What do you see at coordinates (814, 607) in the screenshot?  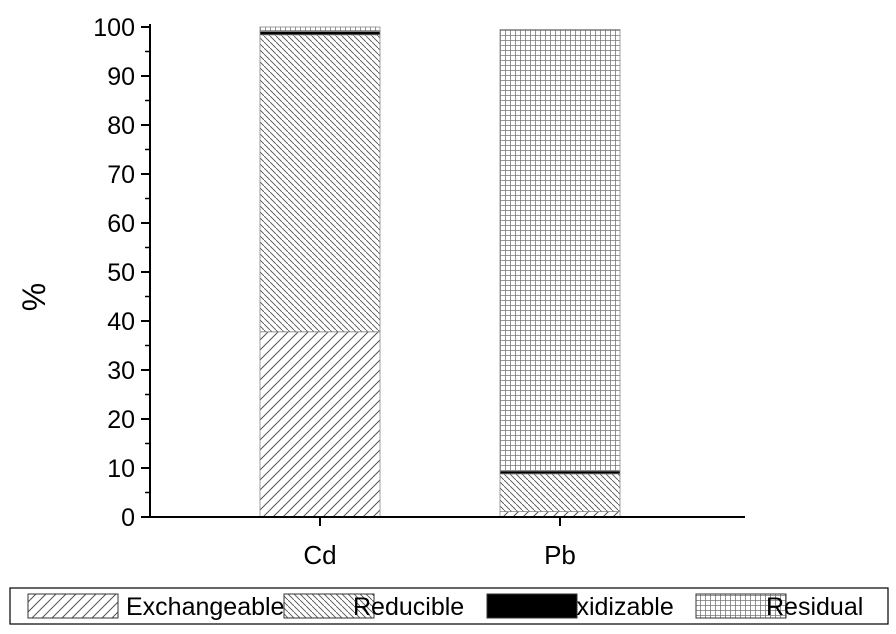 I see `legend-label-residual: Residual` at bounding box center [814, 607].